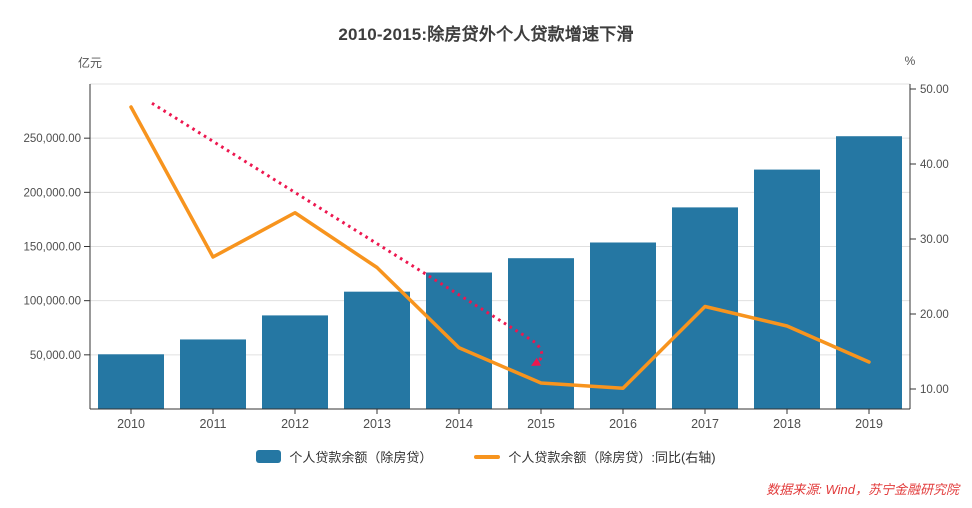 Image resolution: width=972 pixels, height=508 pixels. What do you see at coordinates (459, 340) in the screenshot?
I see `bar-2014` at bounding box center [459, 340].